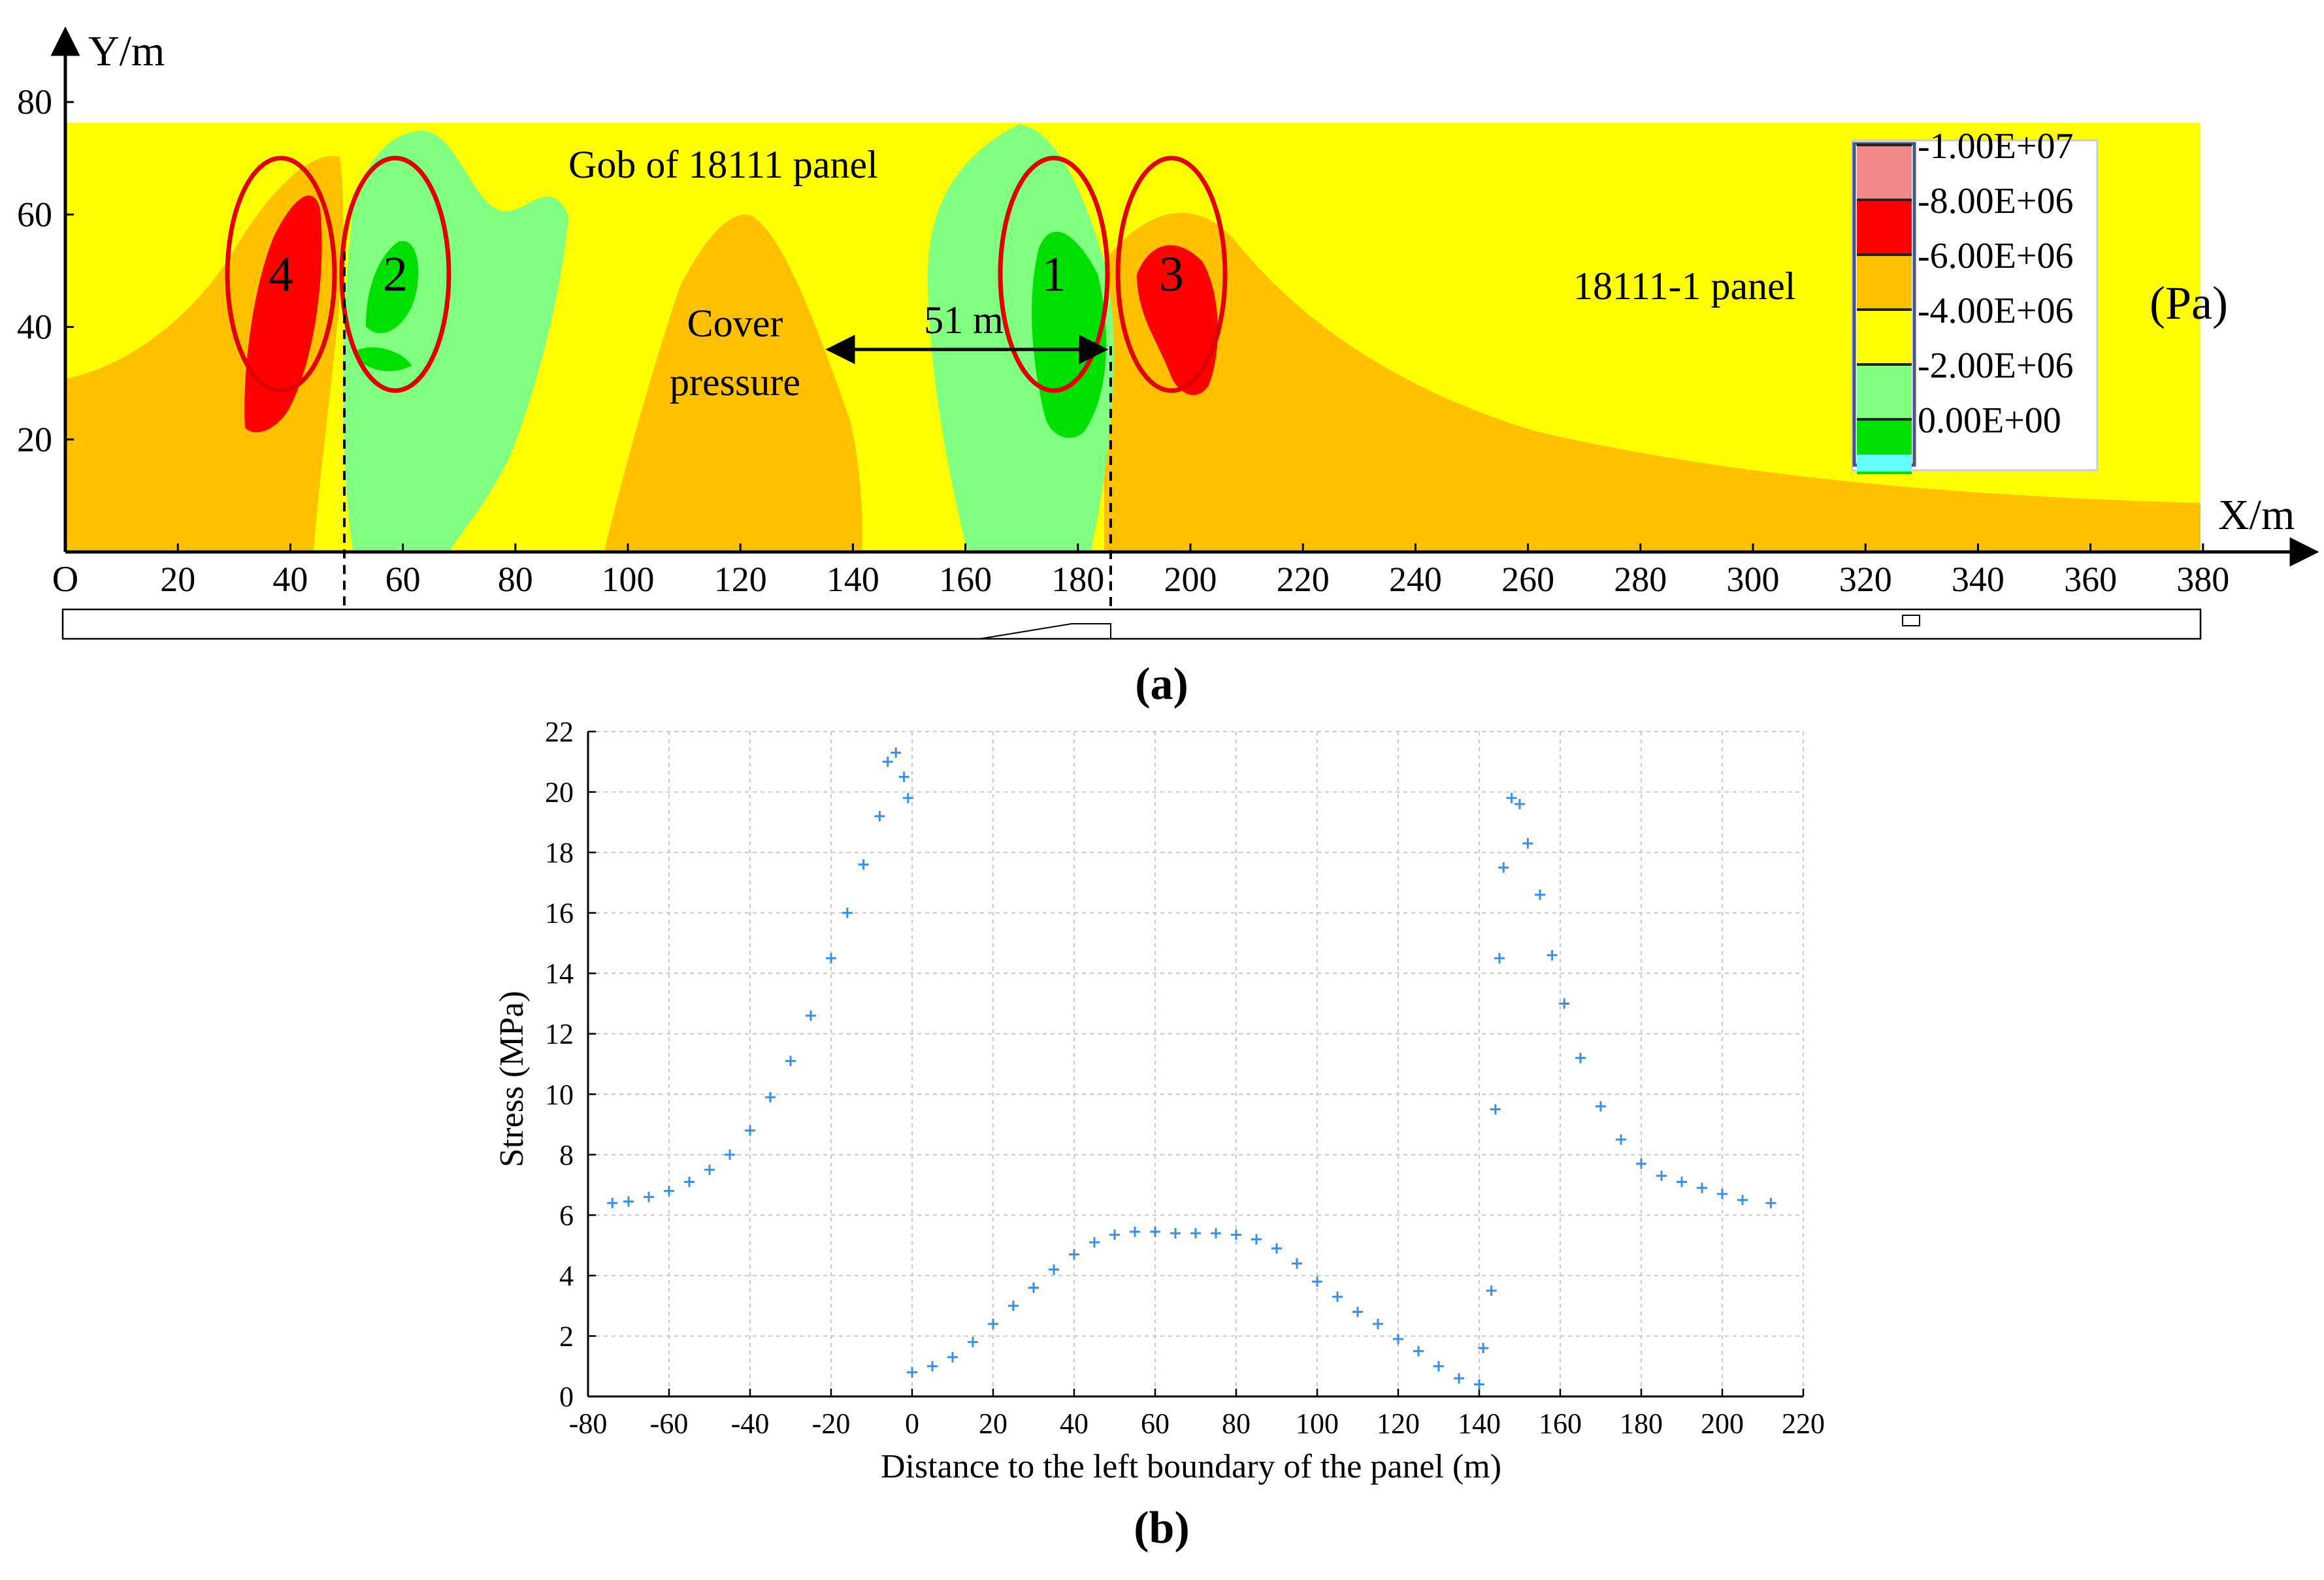  I want to click on caption-b: (b), so click(1162, 1528).